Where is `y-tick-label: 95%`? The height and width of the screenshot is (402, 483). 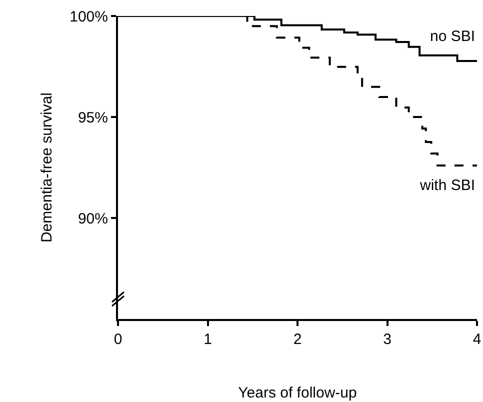 y-tick-label: 95% is located at coordinates (93, 117).